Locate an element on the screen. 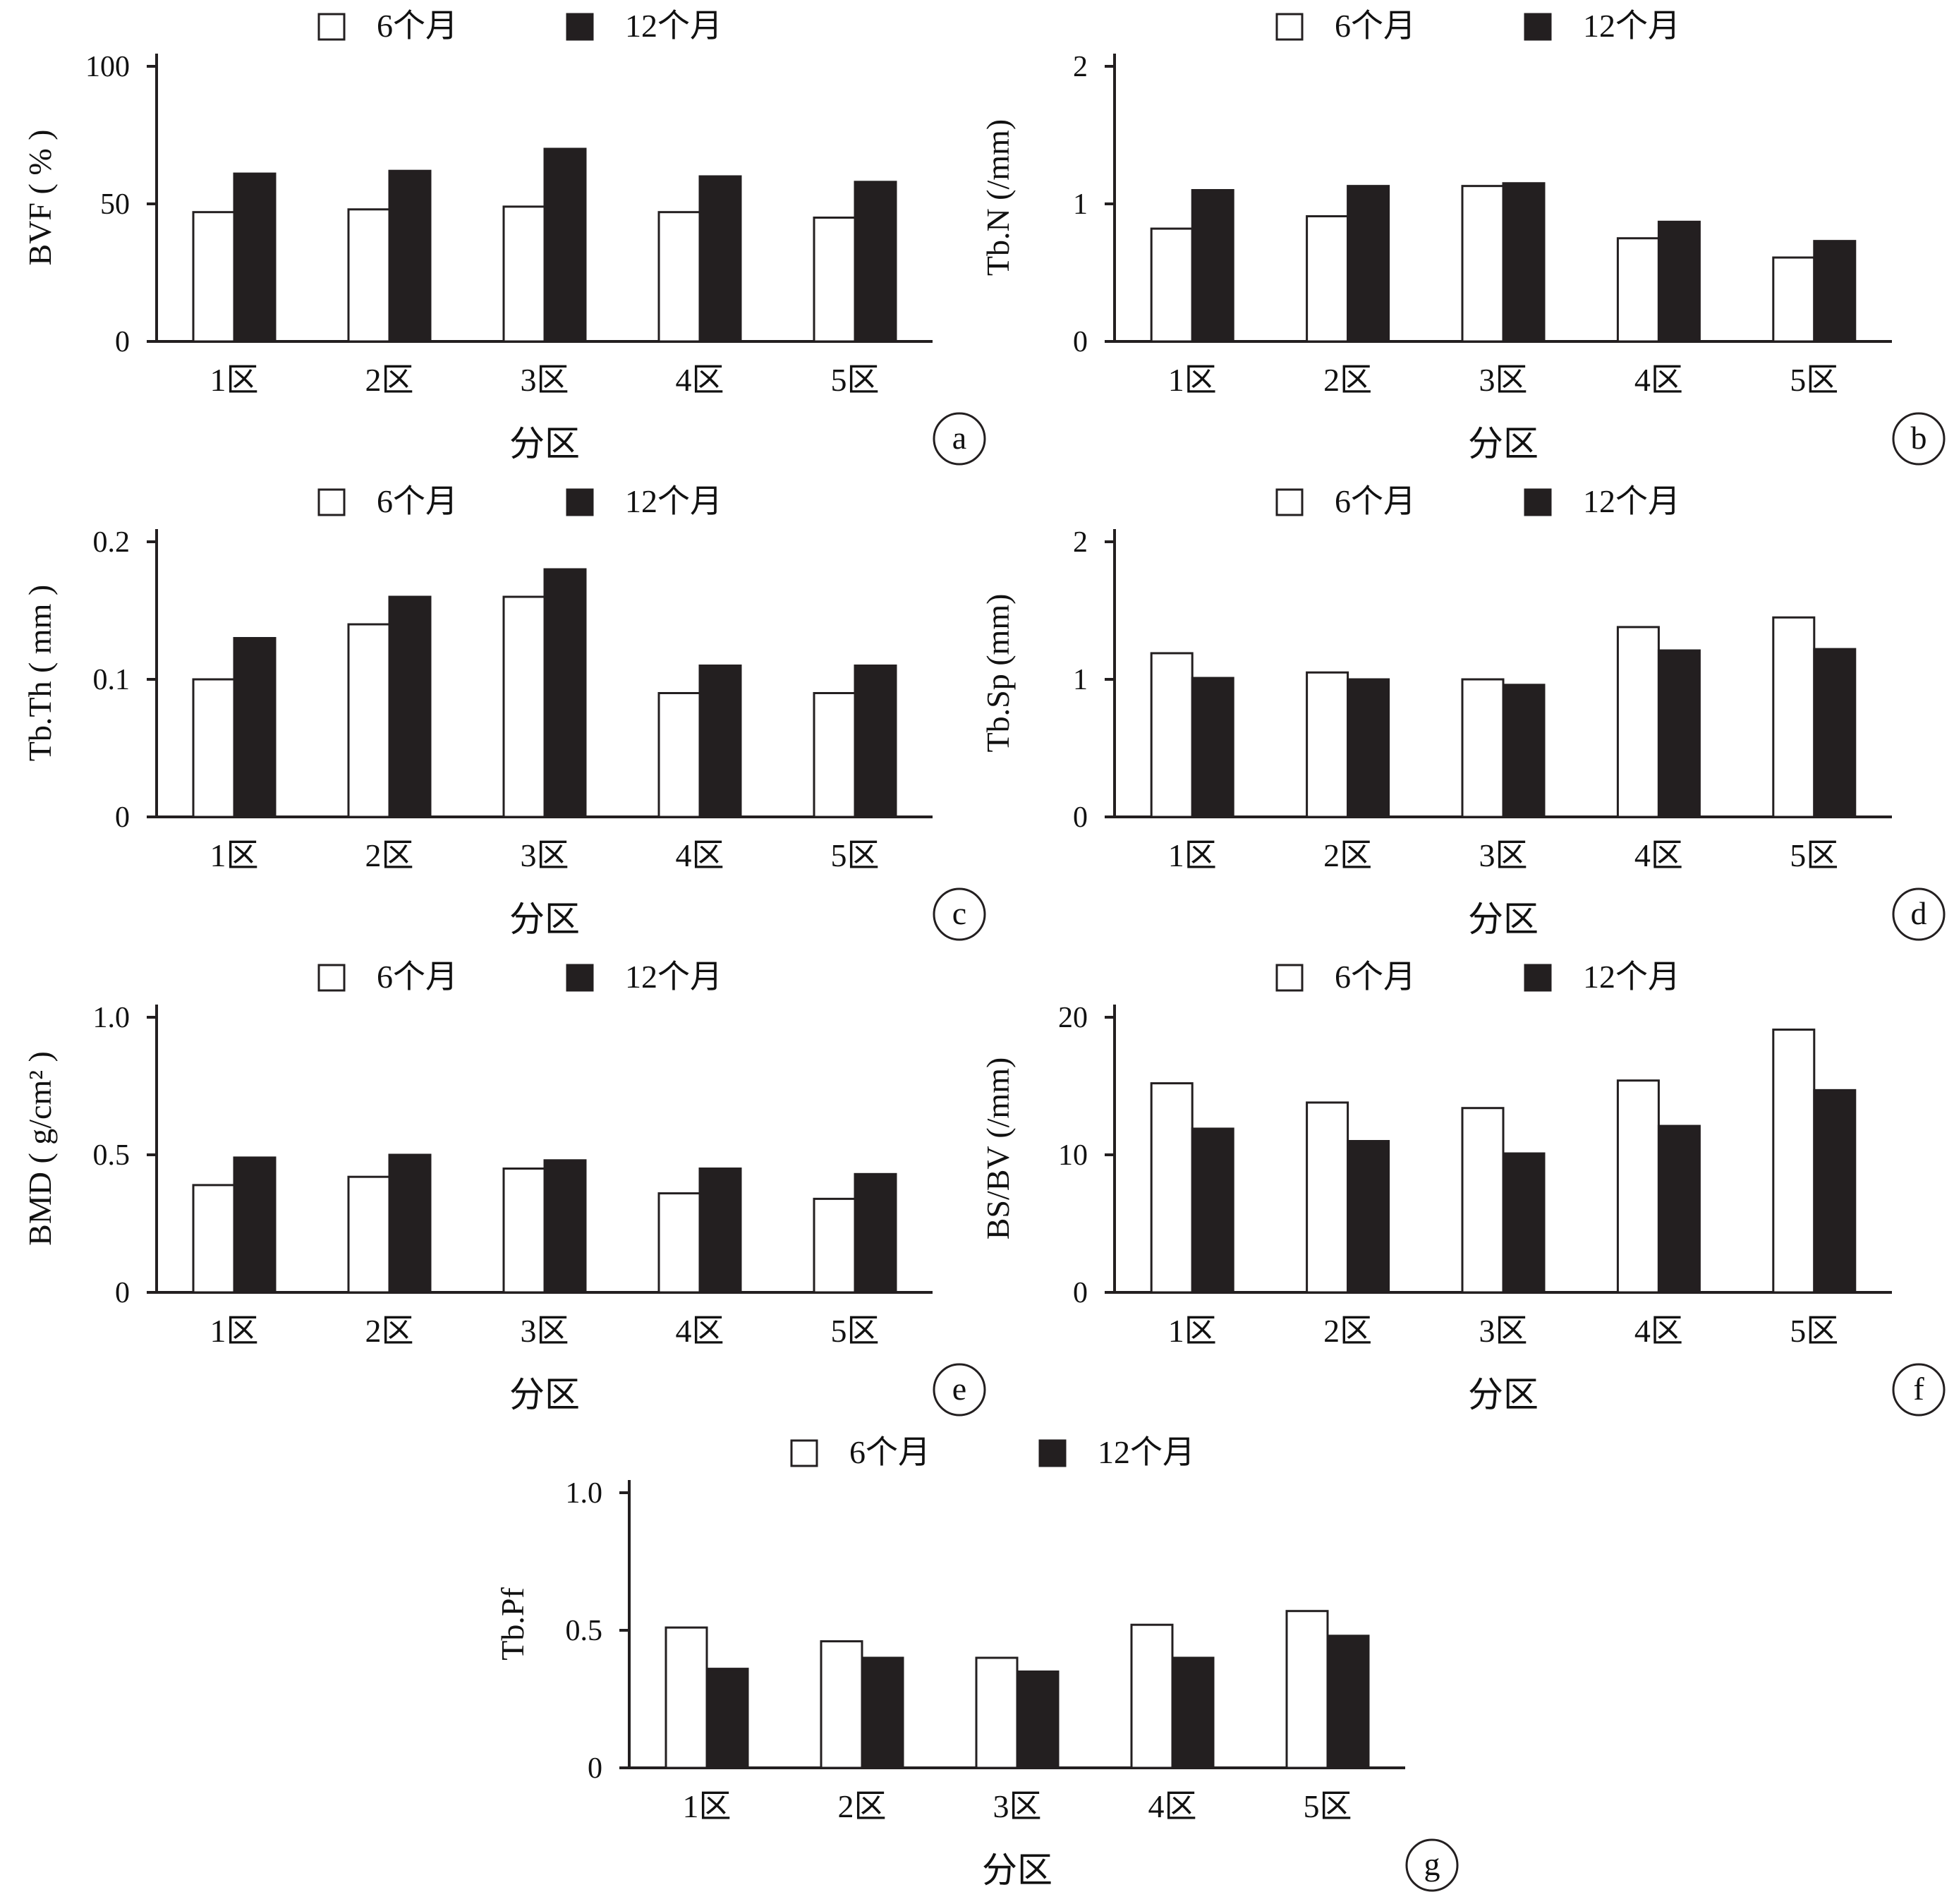 Image resolution: width=1954 pixels, height=1904 pixels. y-tick-label: 20 is located at coordinates (1073, 1018).